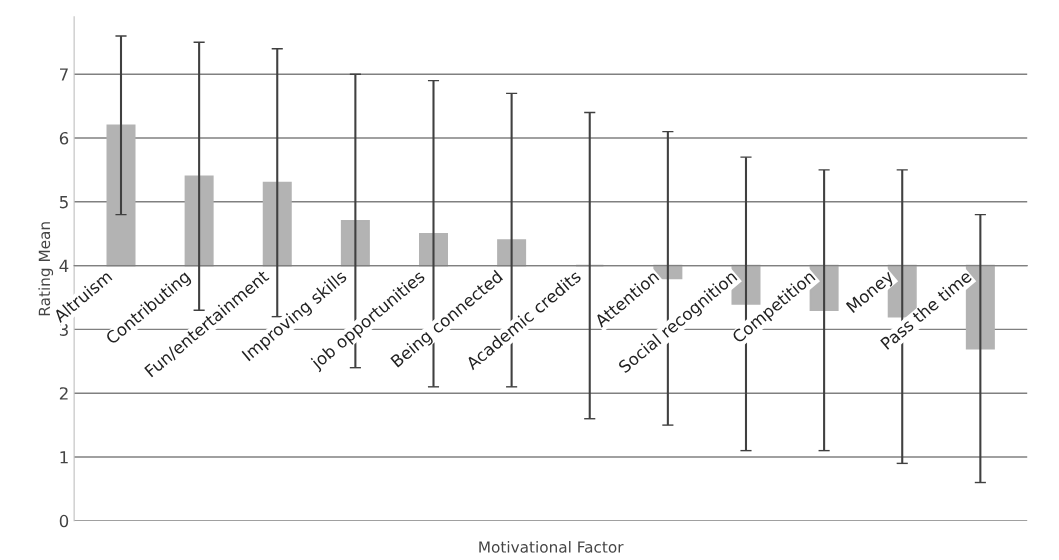  What do you see at coordinates (63, 393) in the screenshot?
I see `y-tick-label: 2` at bounding box center [63, 393].